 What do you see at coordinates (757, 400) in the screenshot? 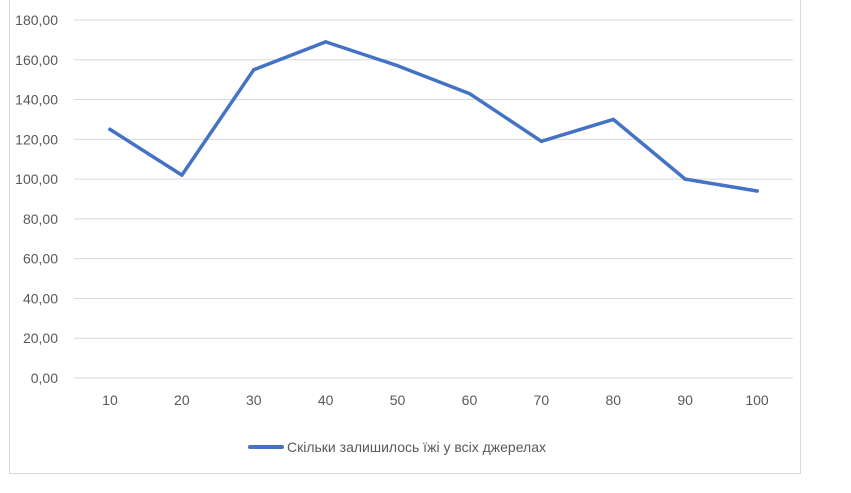
I see `x-tick-label: 100` at bounding box center [757, 400].